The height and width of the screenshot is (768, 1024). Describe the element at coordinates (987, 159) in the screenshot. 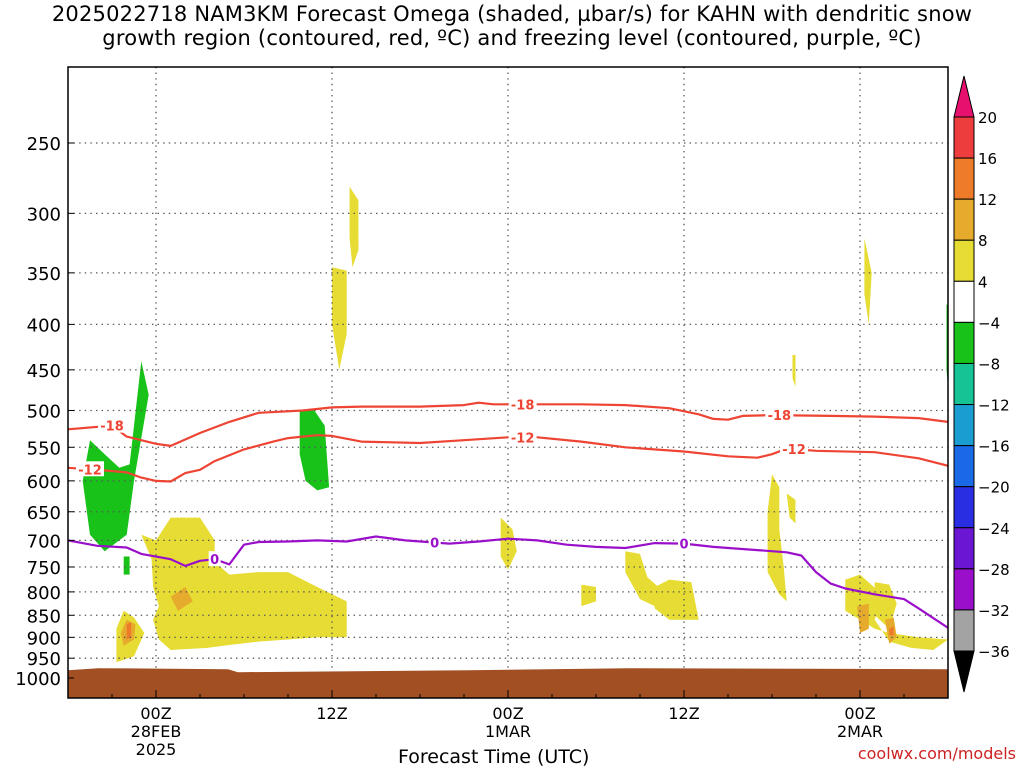

I see `colorbar-label: 16` at that location.